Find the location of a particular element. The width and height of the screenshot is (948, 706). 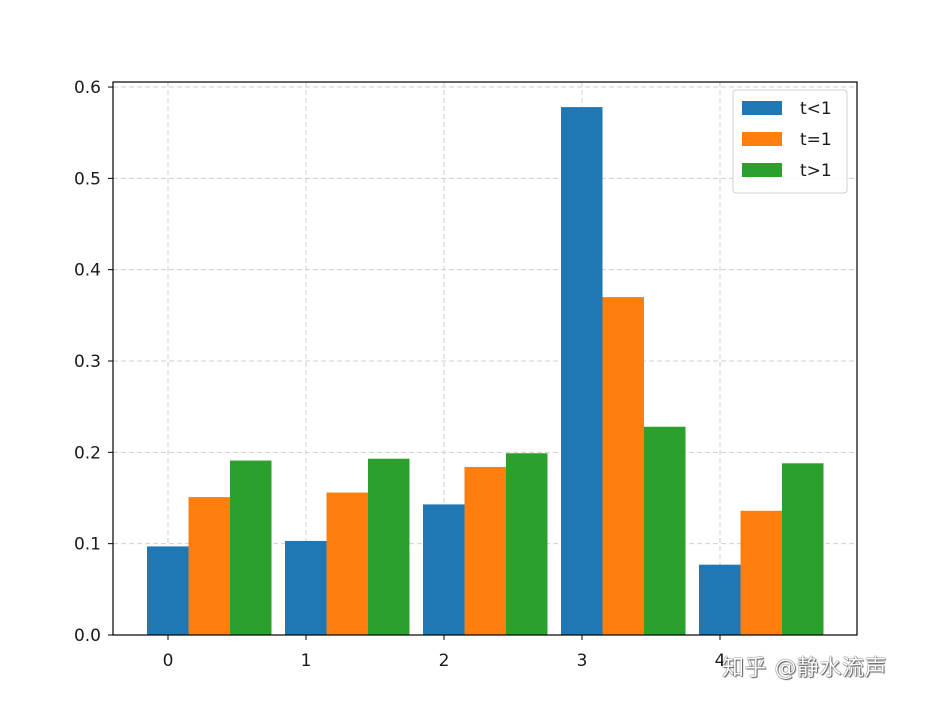

x-tick-label: 2 is located at coordinates (444, 661).